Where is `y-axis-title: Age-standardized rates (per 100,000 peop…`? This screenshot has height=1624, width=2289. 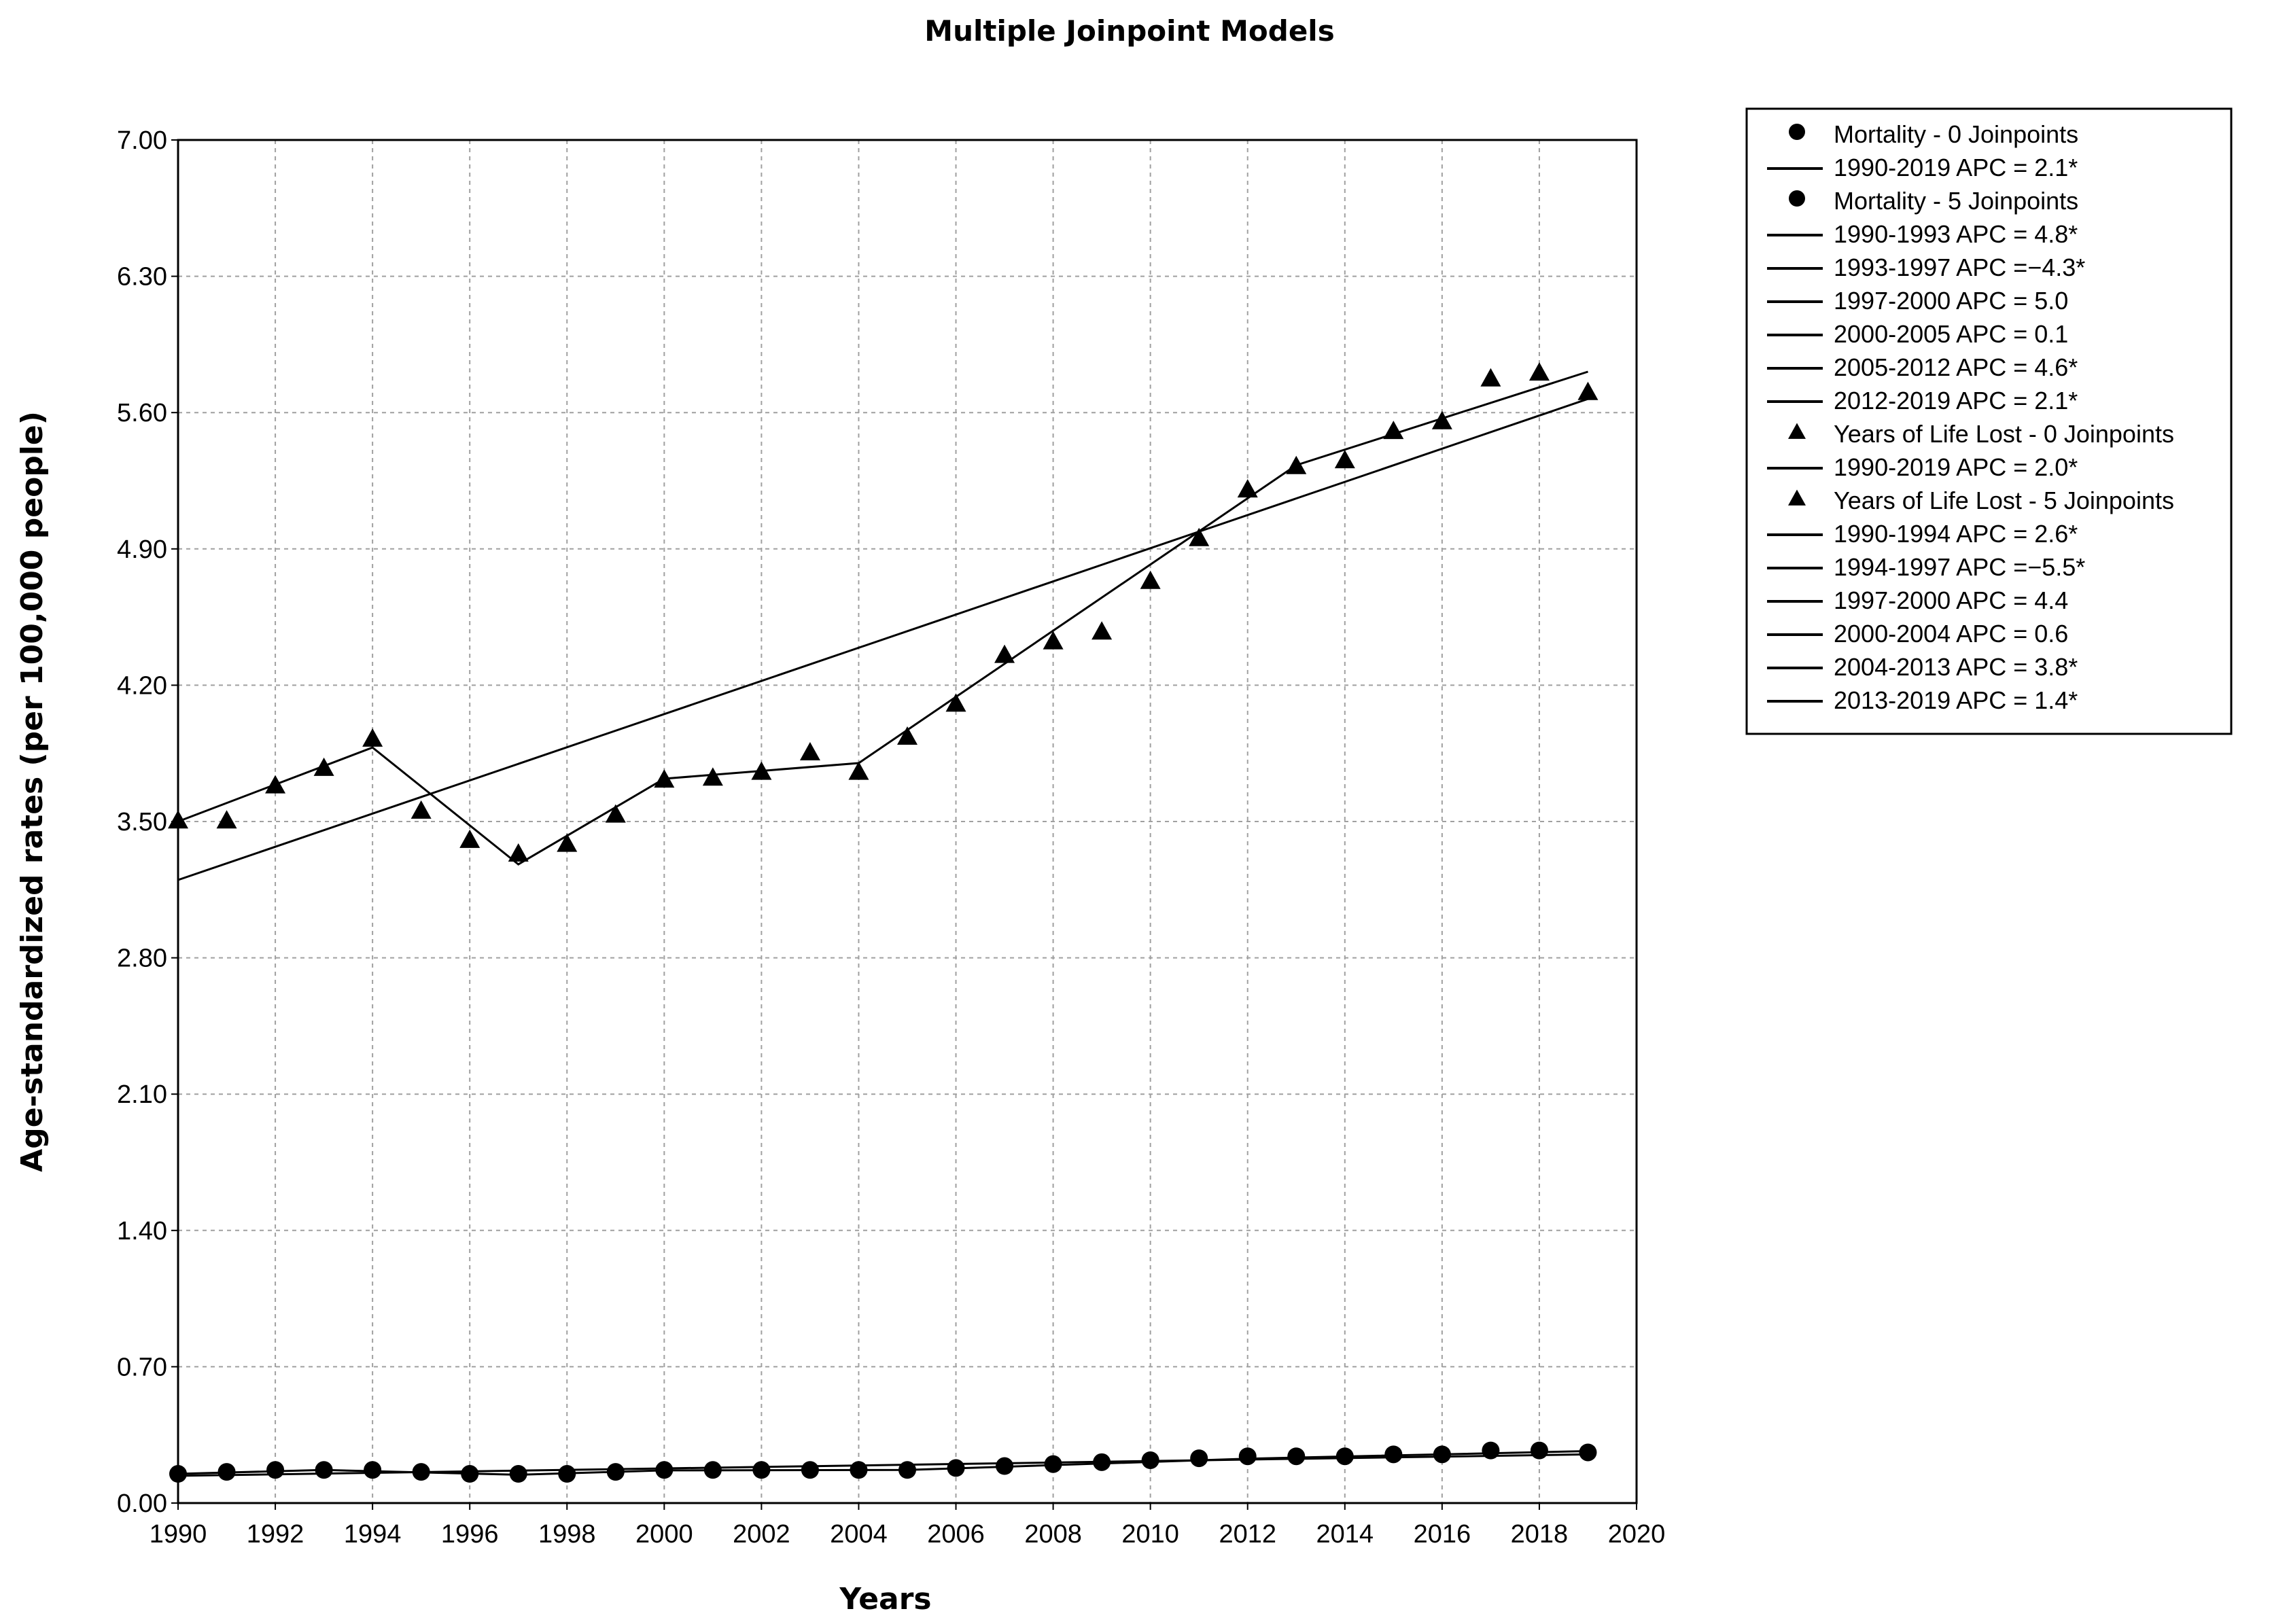
y-axis-title: Age-standardized rates (per 100,000 peop… is located at coordinates (32, 792).